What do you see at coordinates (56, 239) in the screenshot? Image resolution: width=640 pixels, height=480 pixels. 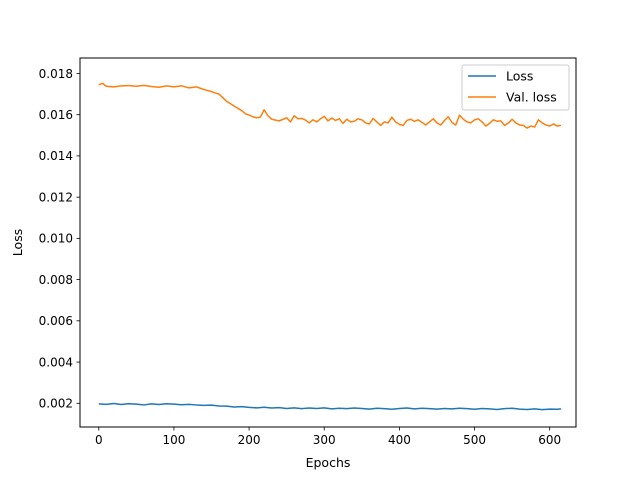 I see `y-tick-label: 0.010` at bounding box center [56, 239].